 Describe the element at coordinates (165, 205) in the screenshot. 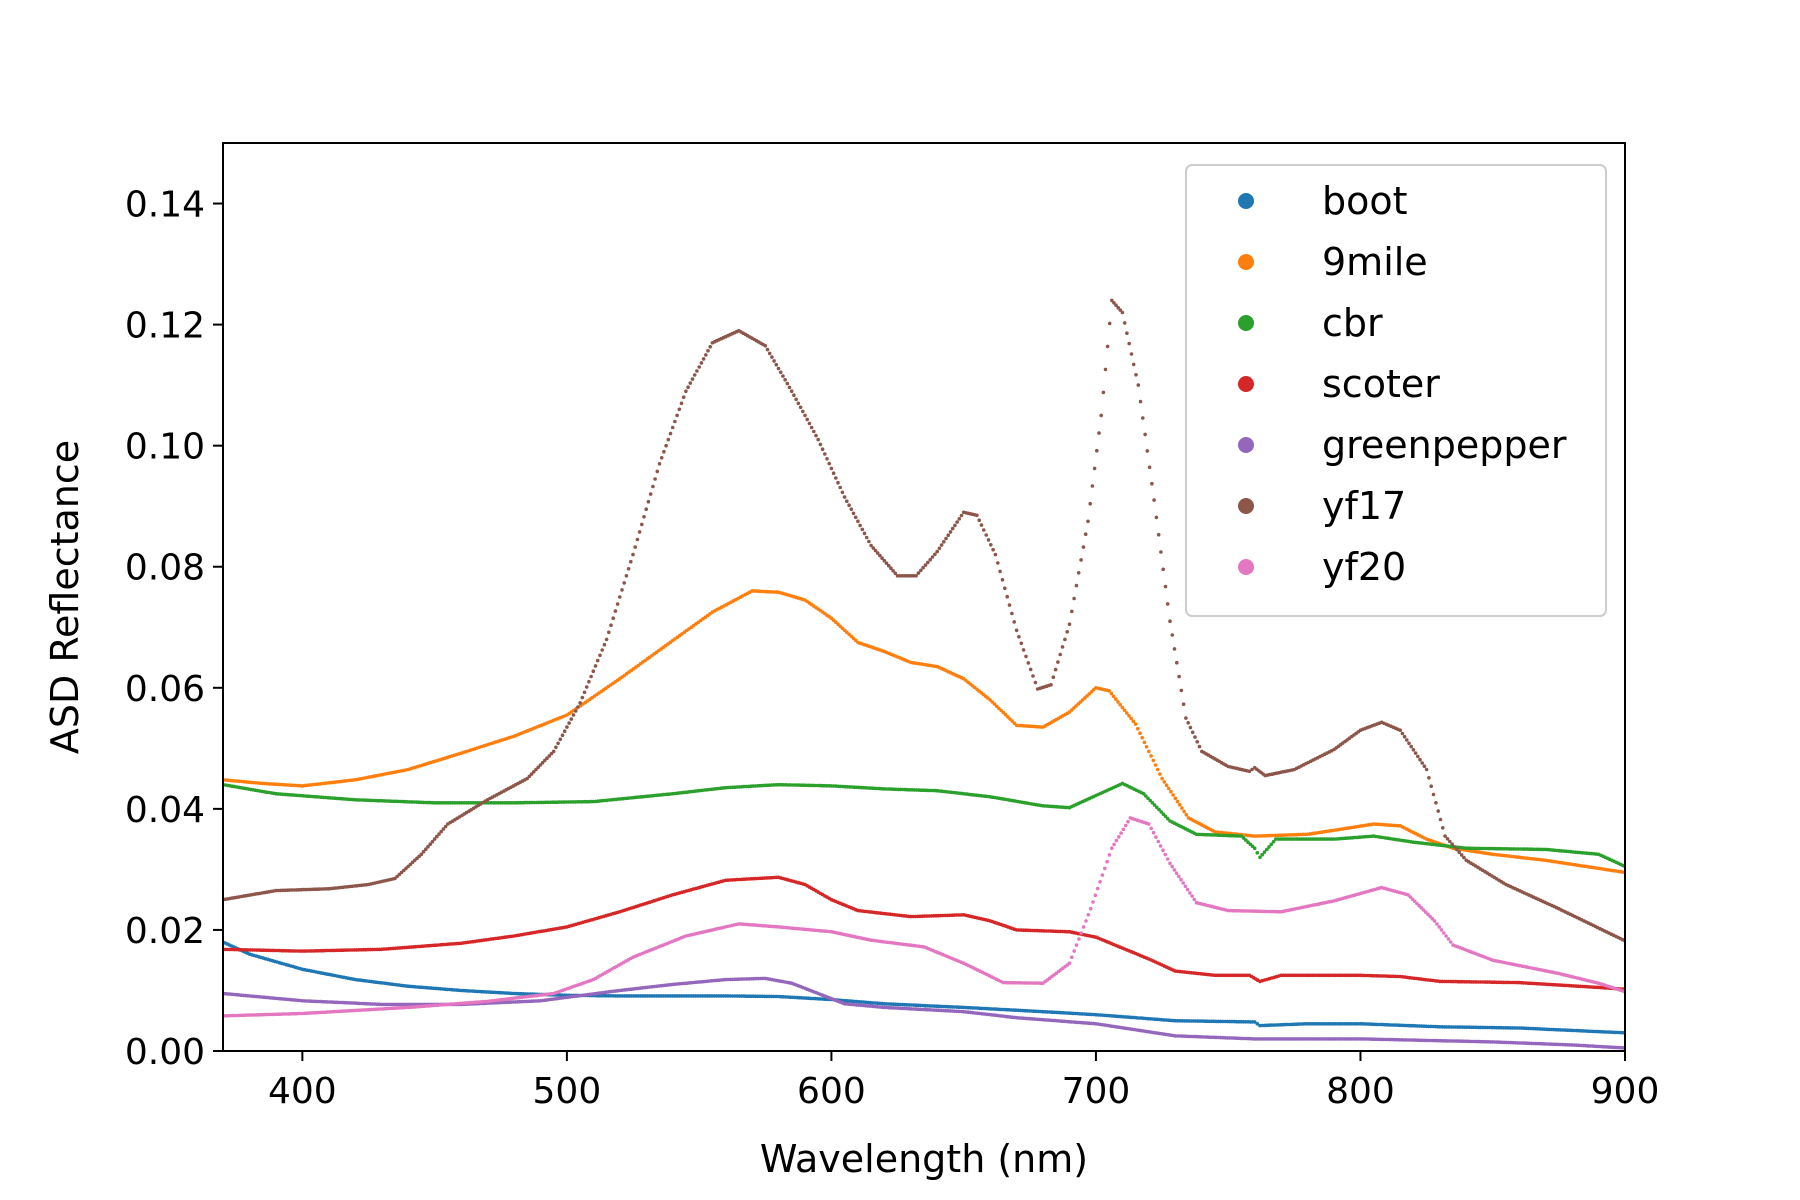

I see `y-tick-label: 0.14` at that location.